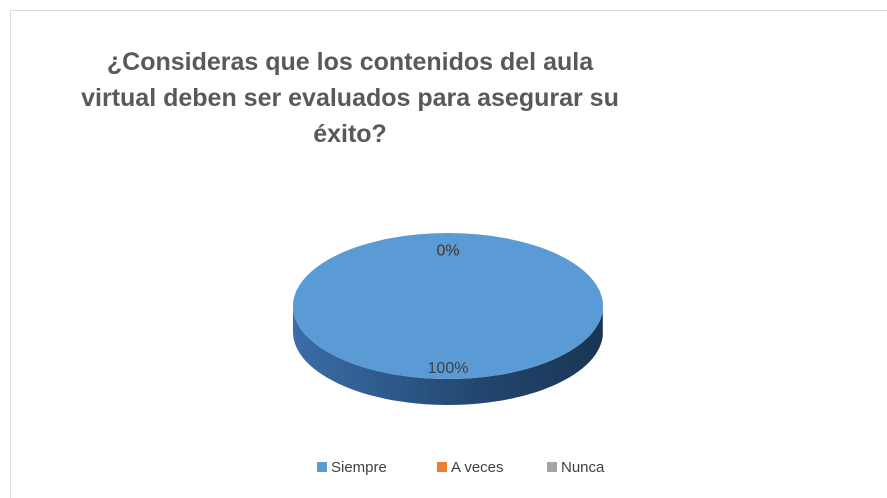 Image resolution: width=887 pixels, height=498 pixels. What do you see at coordinates (359, 467) in the screenshot?
I see `legend-label: Siempre` at bounding box center [359, 467].